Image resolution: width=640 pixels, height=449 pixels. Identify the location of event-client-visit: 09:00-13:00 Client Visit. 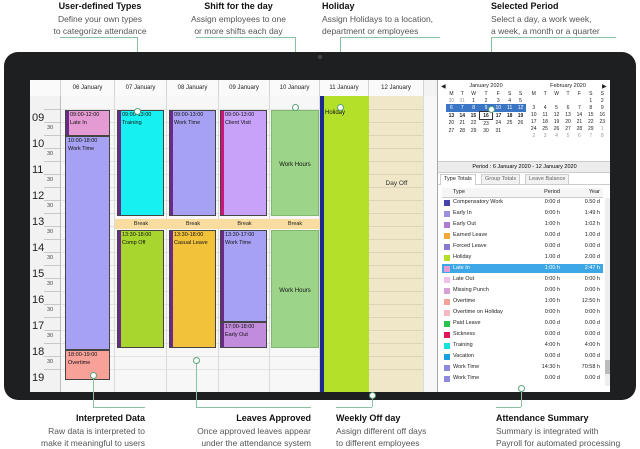
(243, 163).